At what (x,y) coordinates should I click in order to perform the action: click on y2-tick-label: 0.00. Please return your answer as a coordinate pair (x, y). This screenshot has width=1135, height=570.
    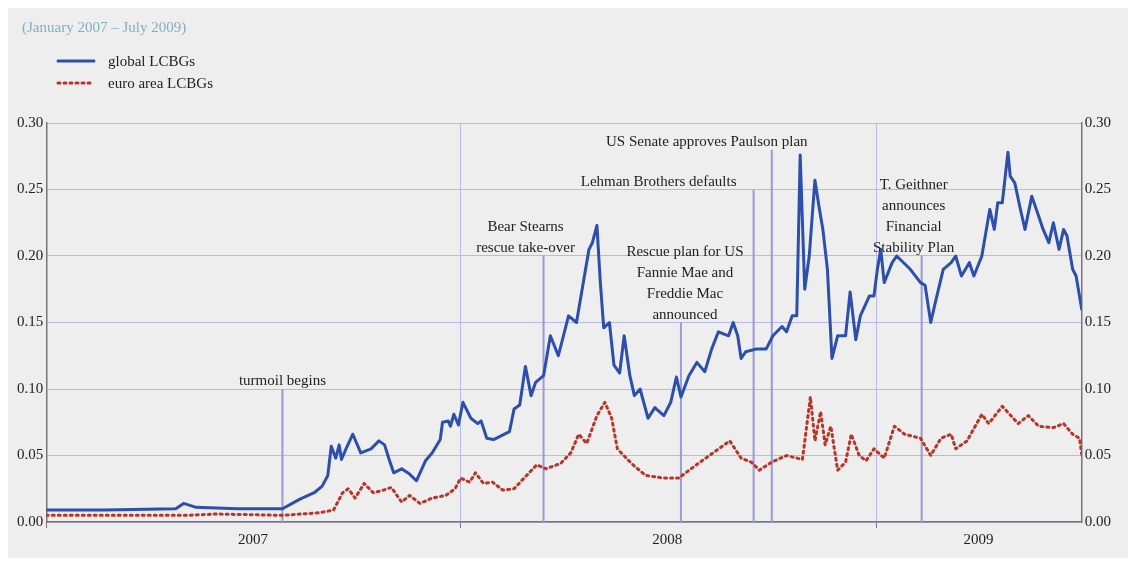
    Looking at the image, I should click on (1097, 520).